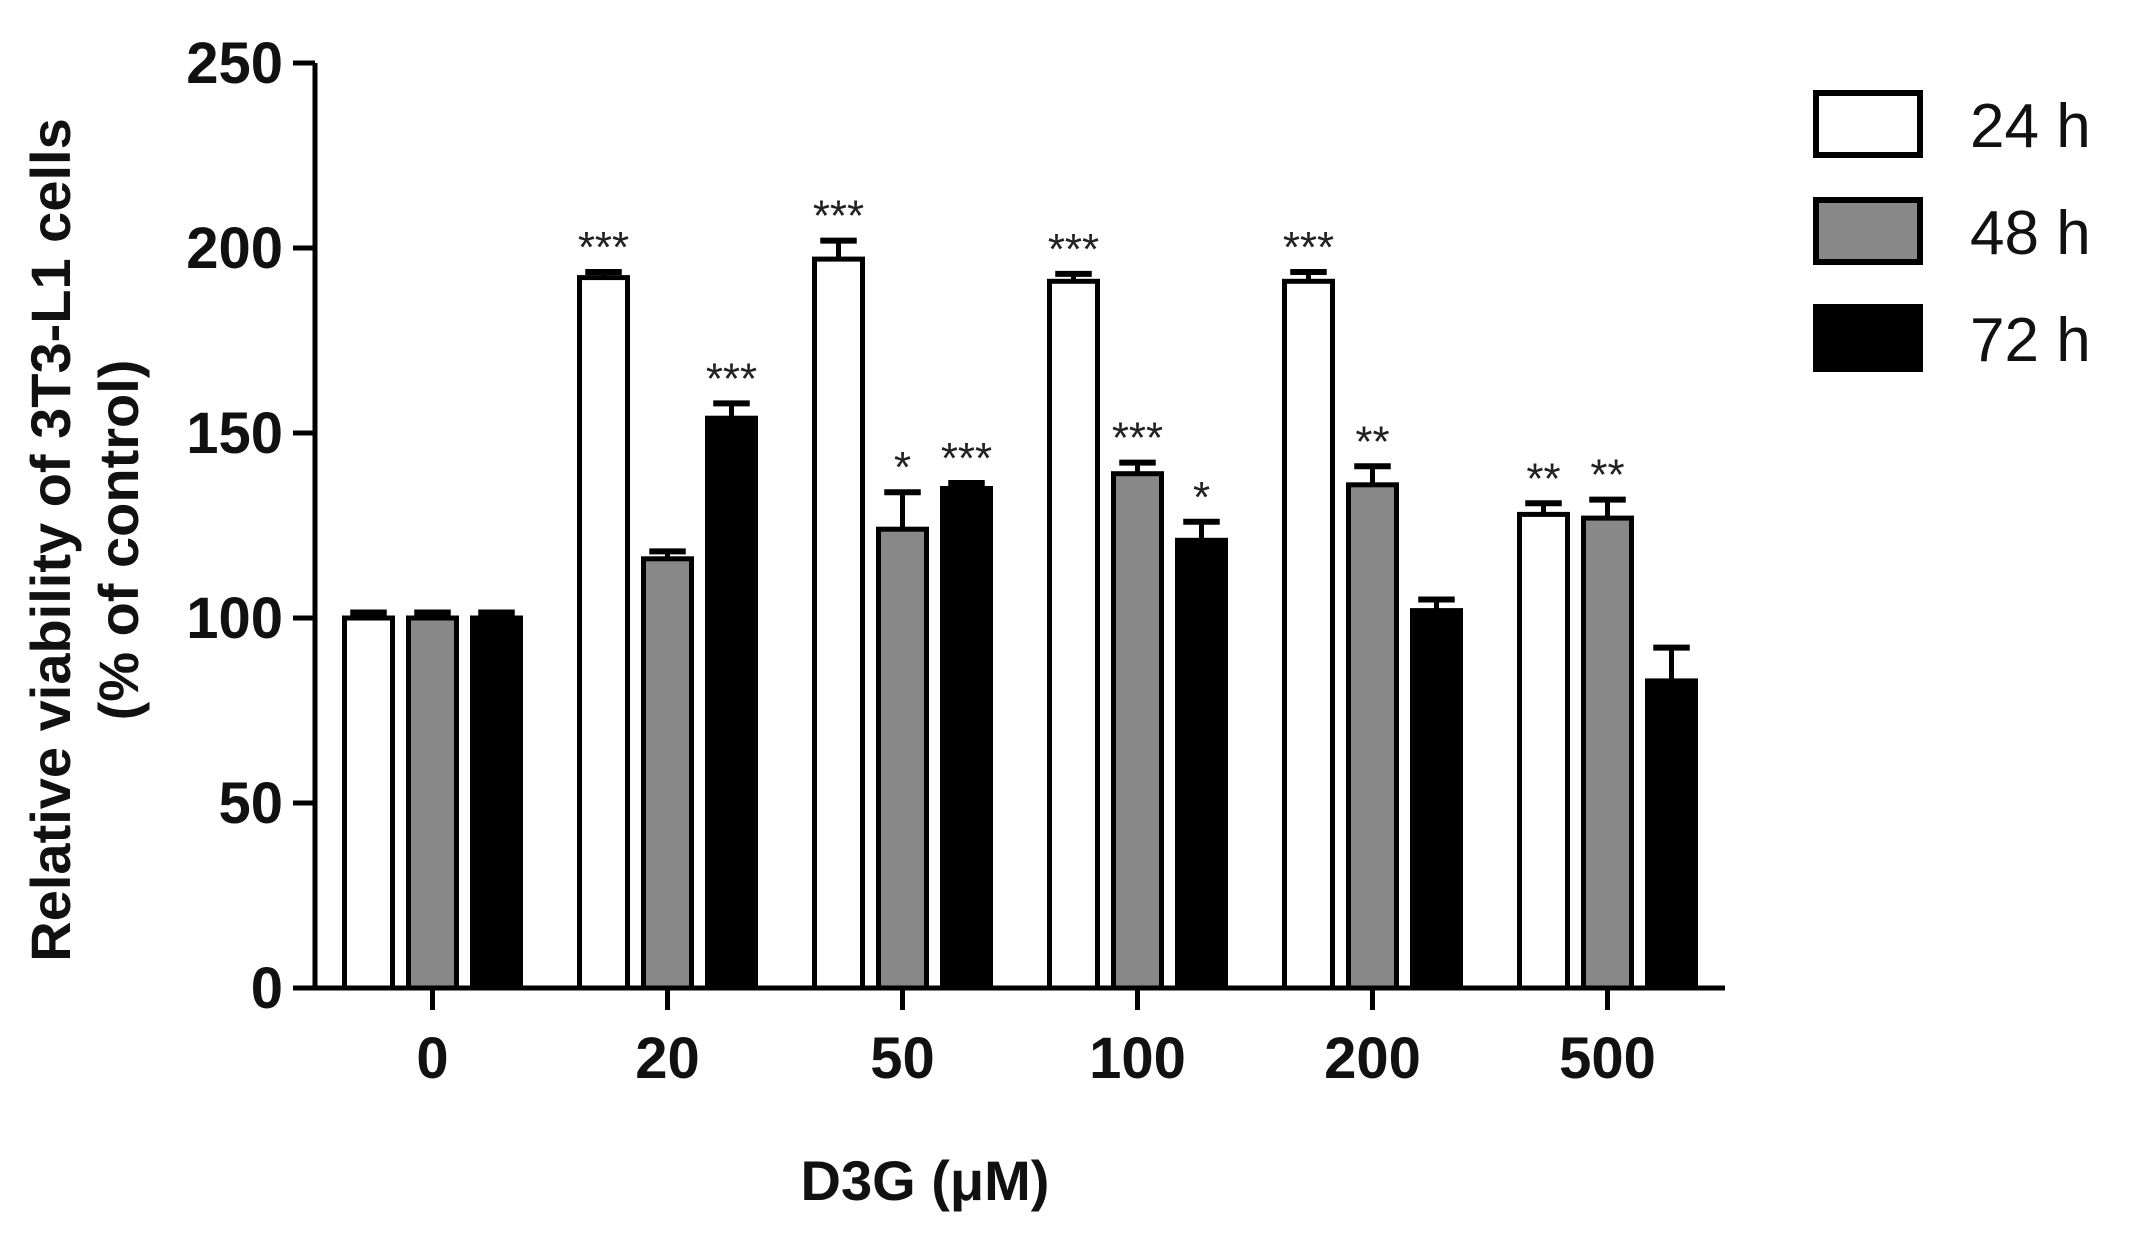  Describe the element at coordinates (2030, 233) in the screenshot. I see `legend-label: 48 h` at that location.